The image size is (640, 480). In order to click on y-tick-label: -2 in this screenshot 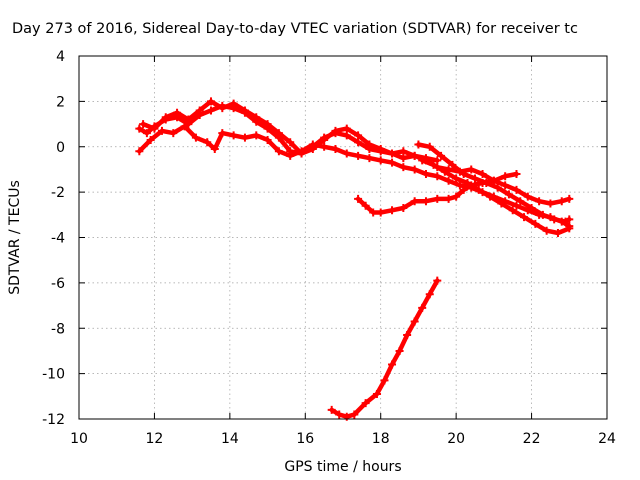, I will do `click(58, 193)`.